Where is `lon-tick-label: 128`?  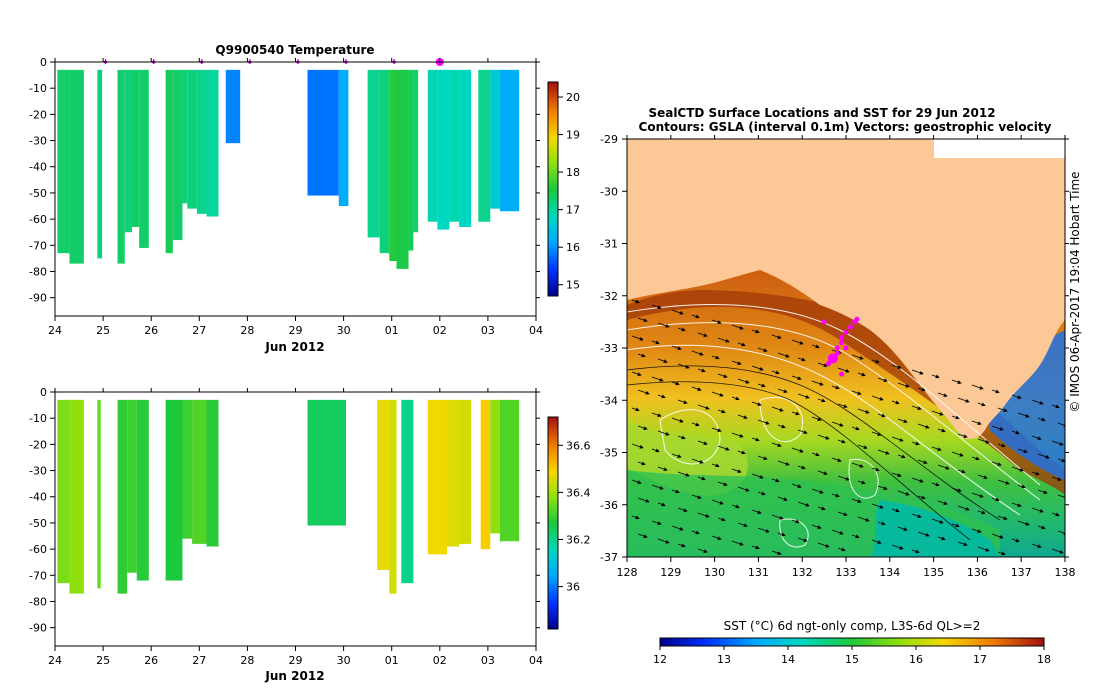
lon-tick-label: 128 is located at coordinates (627, 572).